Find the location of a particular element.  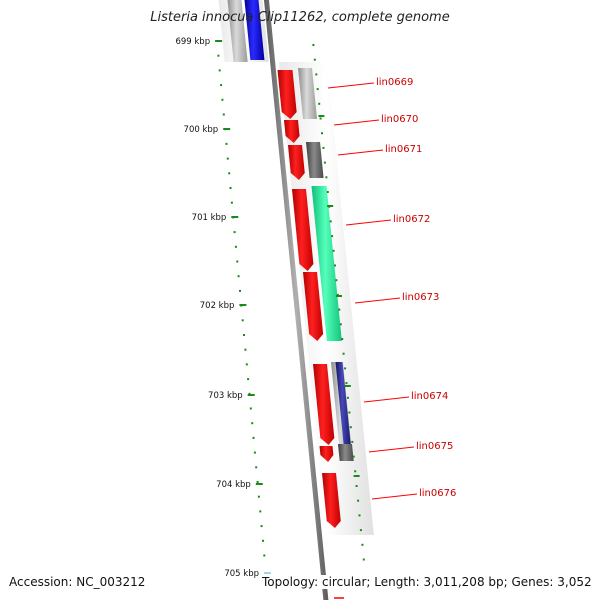

gene-label: lin0673 is located at coordinates (420, 297).